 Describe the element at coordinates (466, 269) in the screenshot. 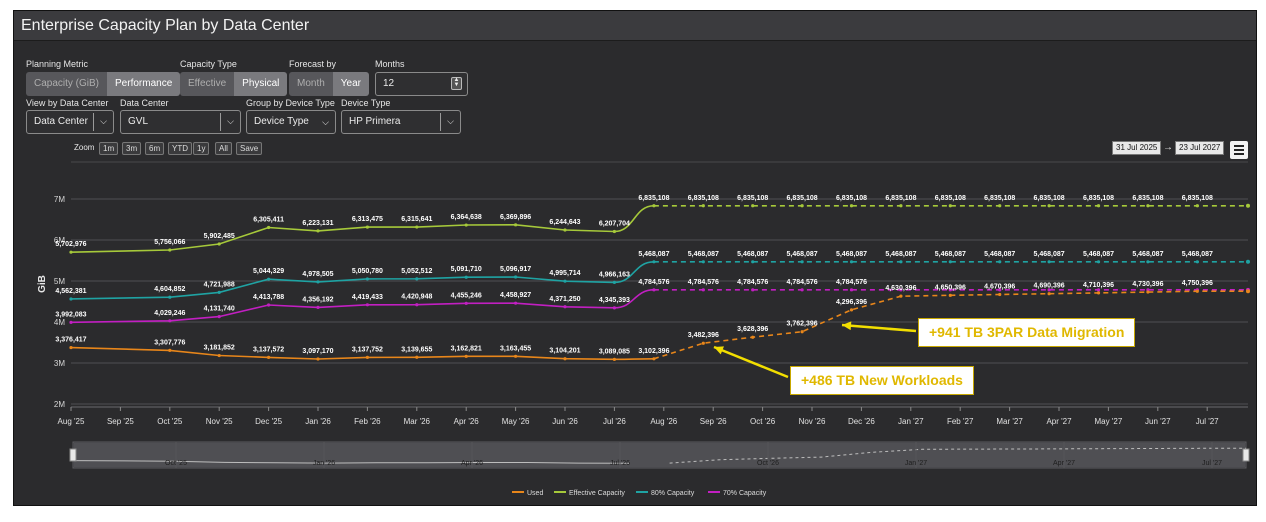

I see `data-label-c80: 5,091,710` at that location.